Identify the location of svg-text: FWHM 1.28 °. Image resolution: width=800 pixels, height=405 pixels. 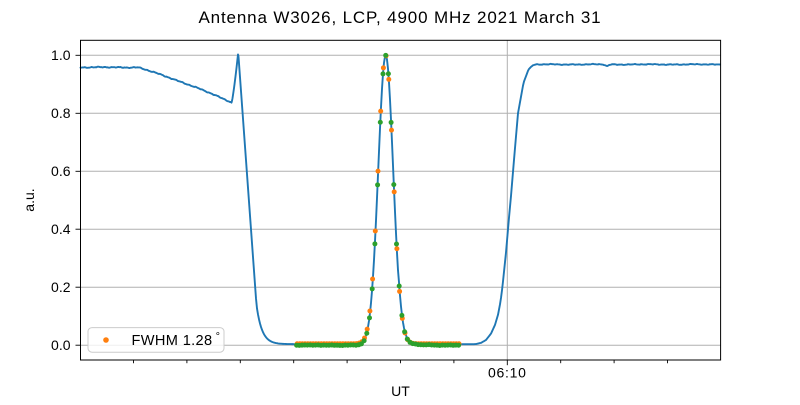
(176, 340).